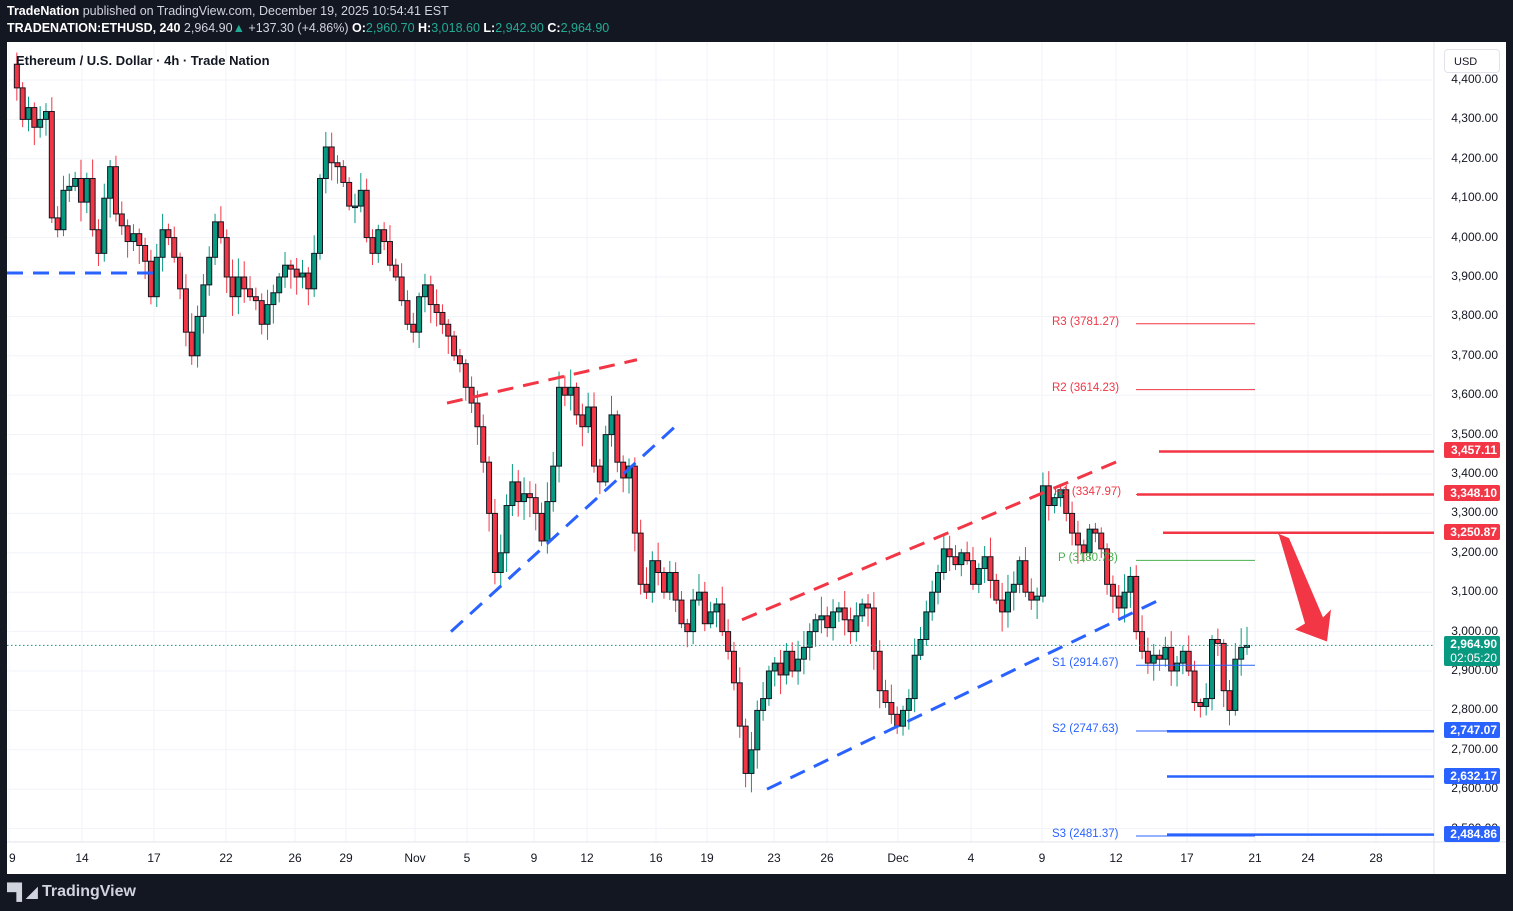  I want to click on level-price-badge: 3,457.11, so click(1472, 450).